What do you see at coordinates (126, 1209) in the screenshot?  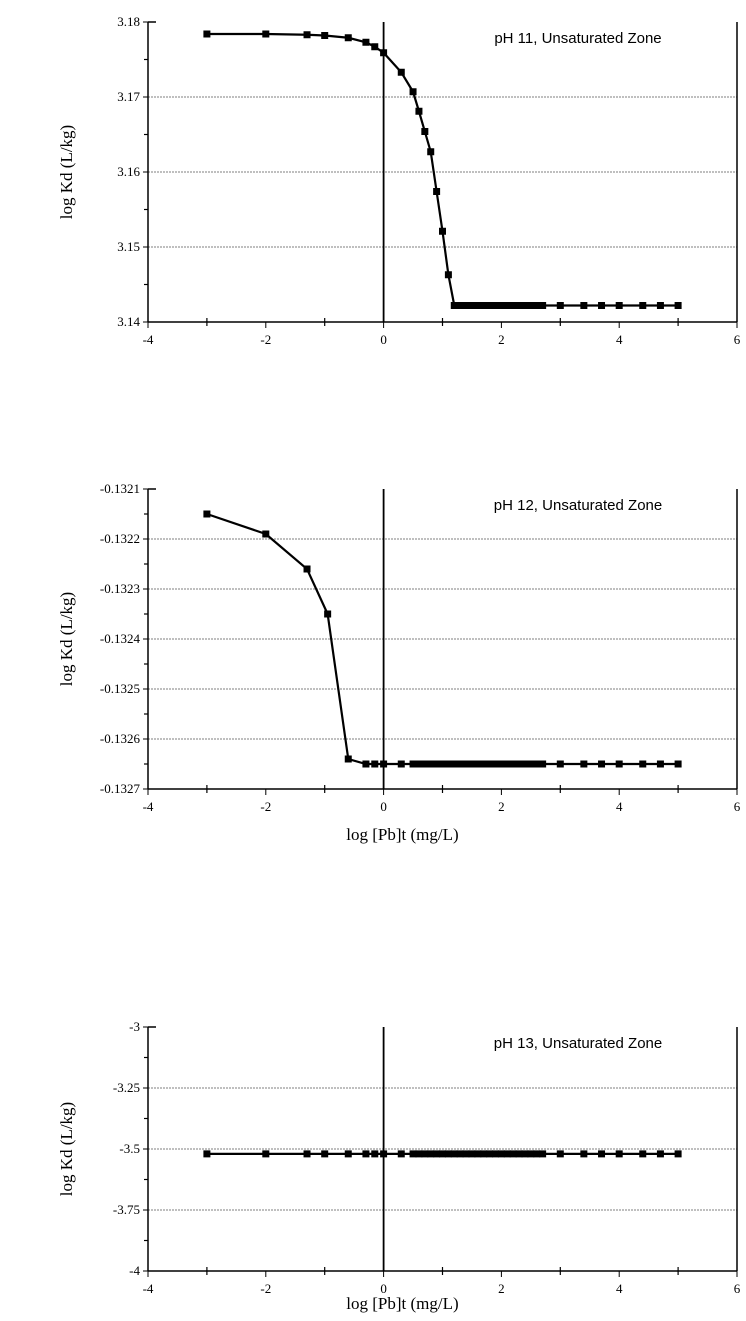 I see `y-tick-label: -3.75` at bounding box center [126, 1209].